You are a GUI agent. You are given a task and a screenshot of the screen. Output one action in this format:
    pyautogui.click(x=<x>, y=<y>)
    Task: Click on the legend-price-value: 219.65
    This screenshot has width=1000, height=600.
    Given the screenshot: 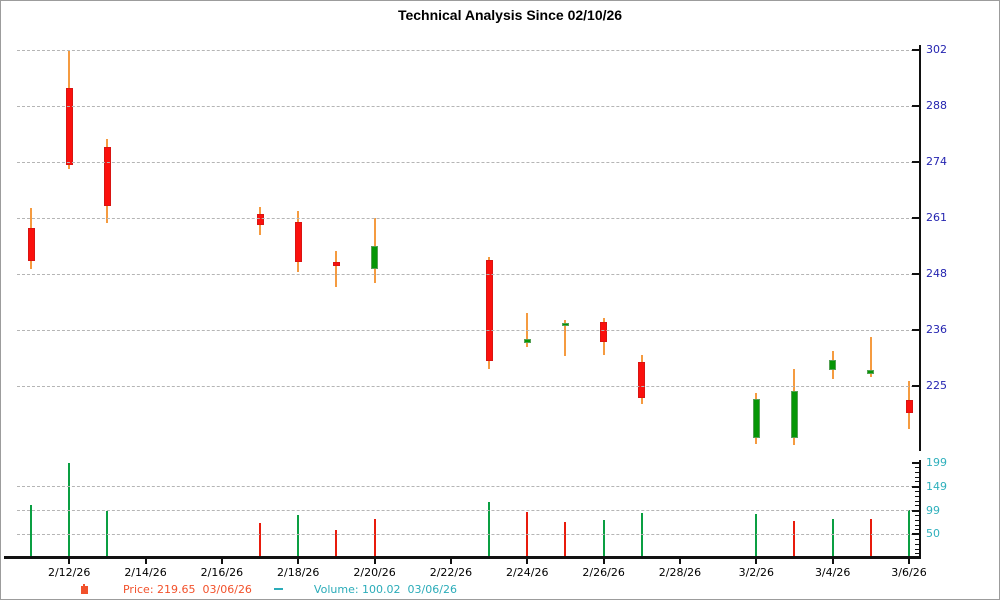 What is the action you would take?
    pyautogui.click(x=176, y=589)
    